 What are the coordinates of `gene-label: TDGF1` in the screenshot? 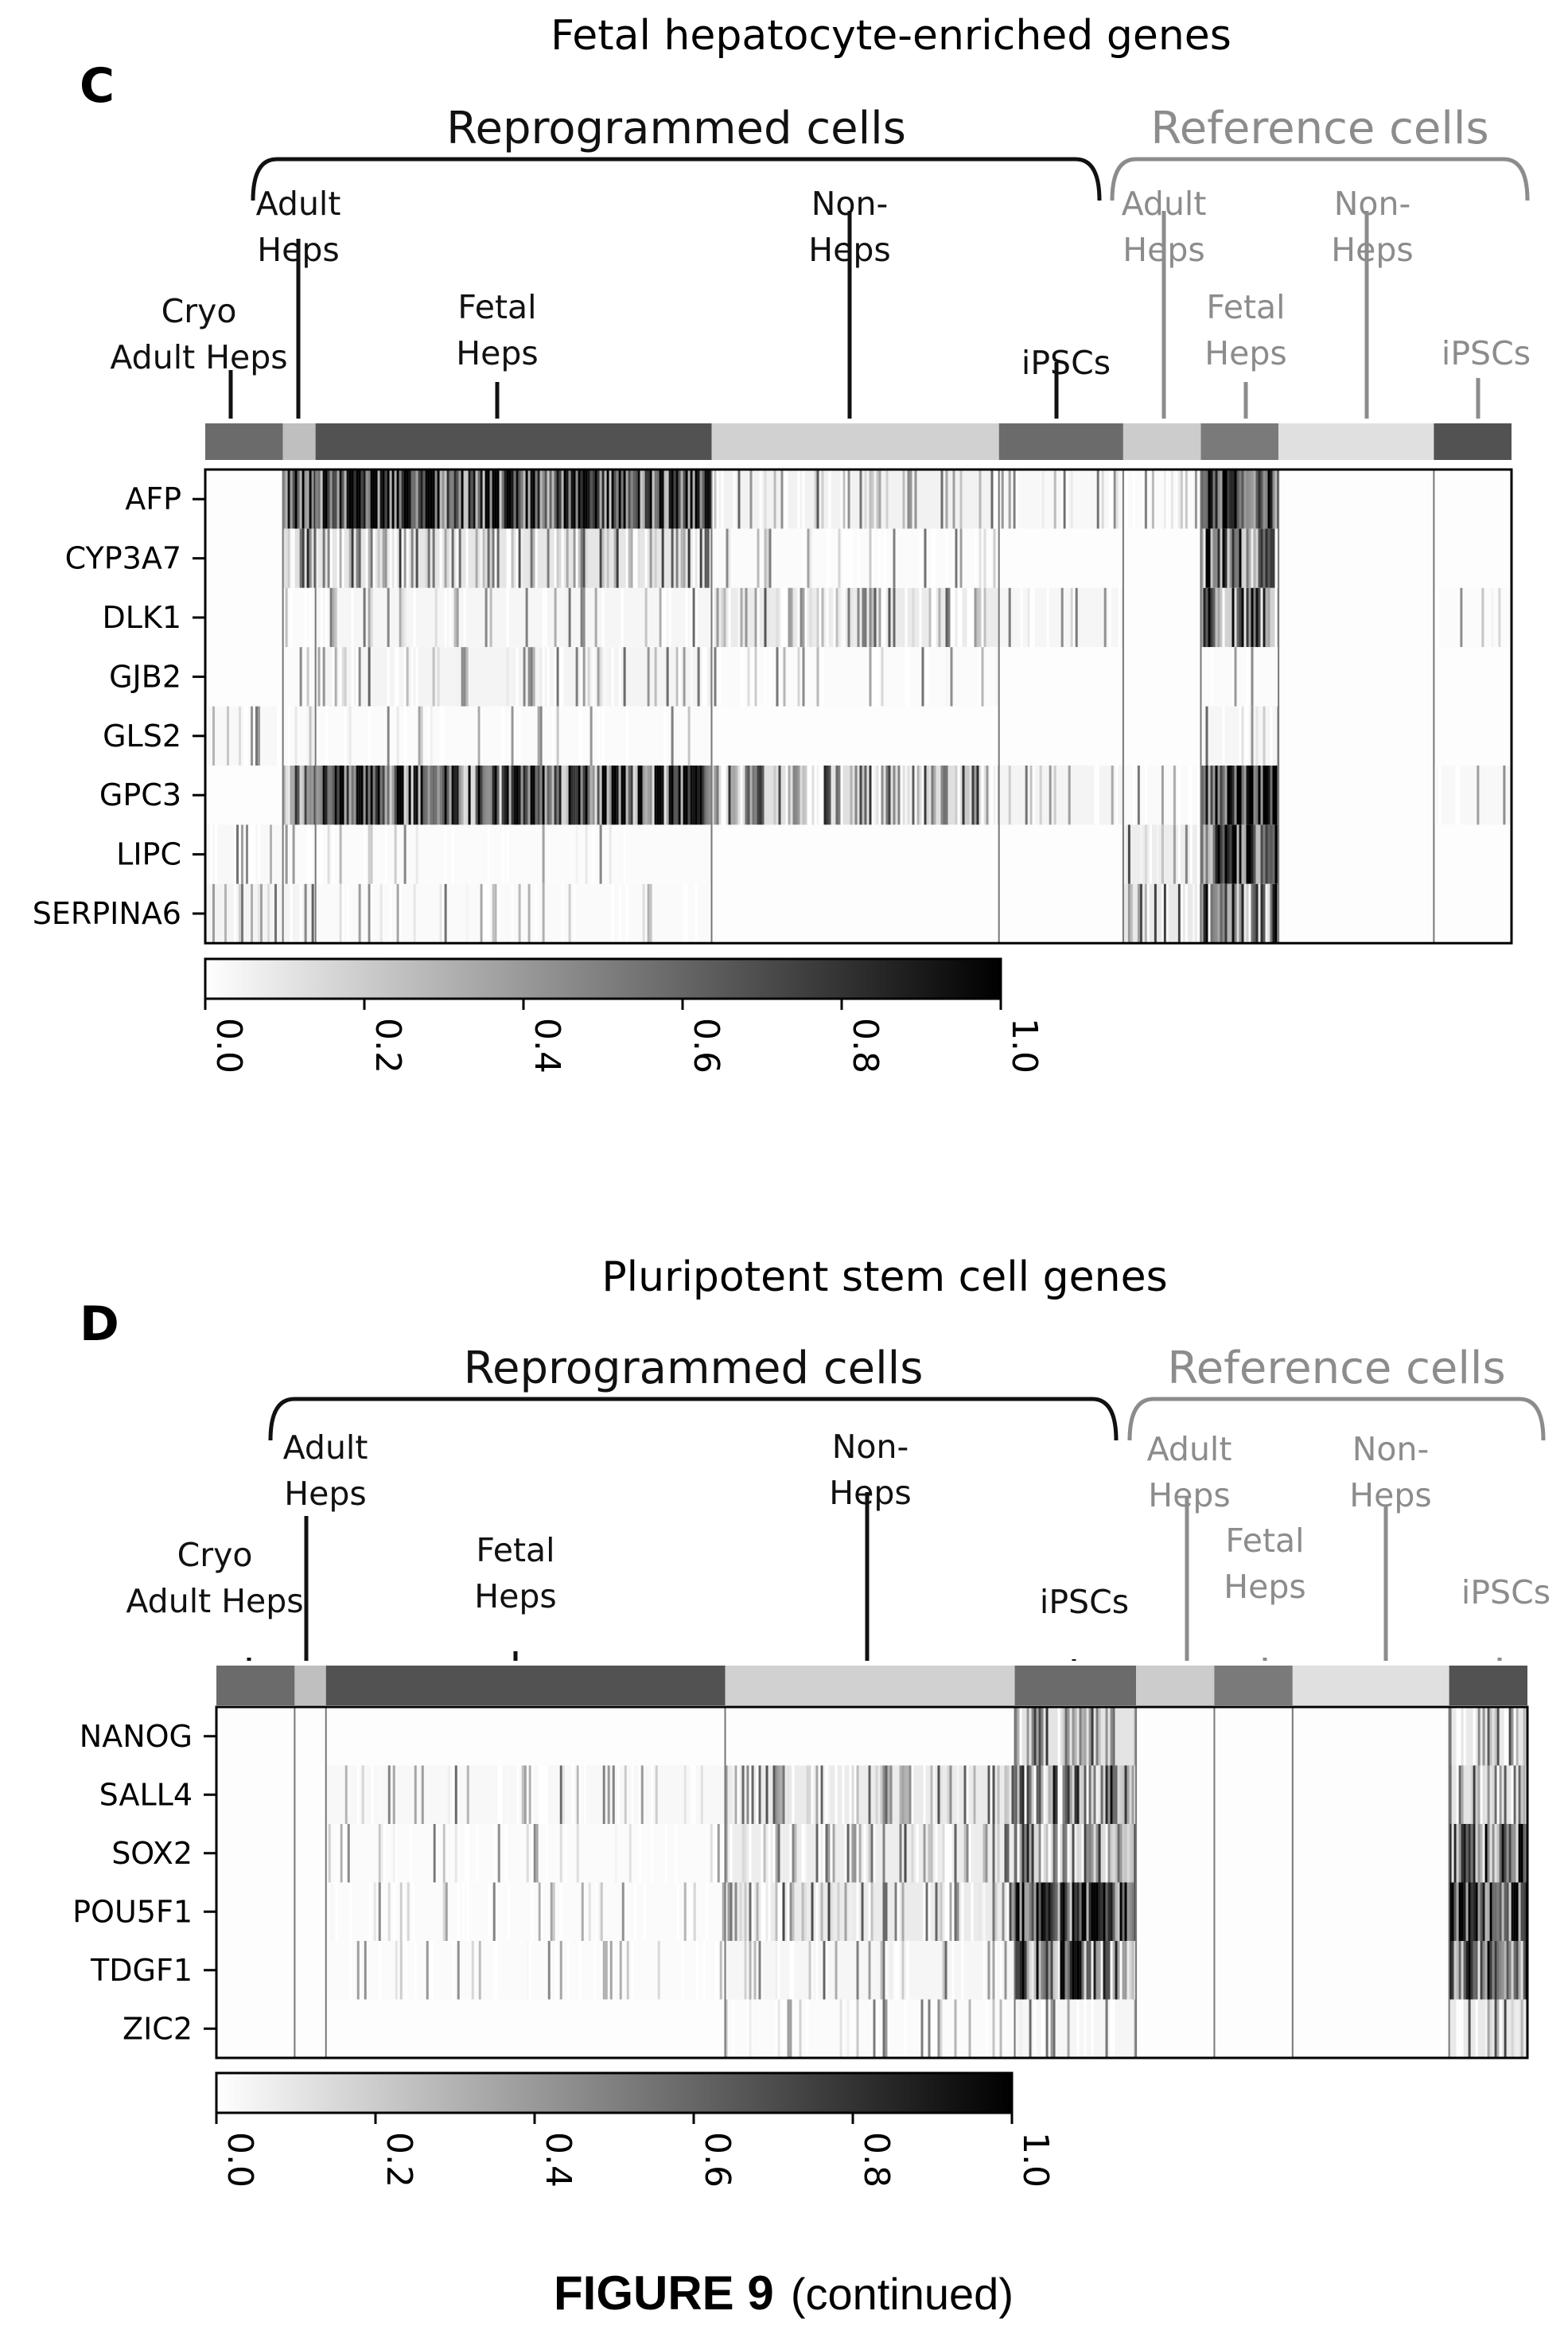 It's located at (141, 1970).